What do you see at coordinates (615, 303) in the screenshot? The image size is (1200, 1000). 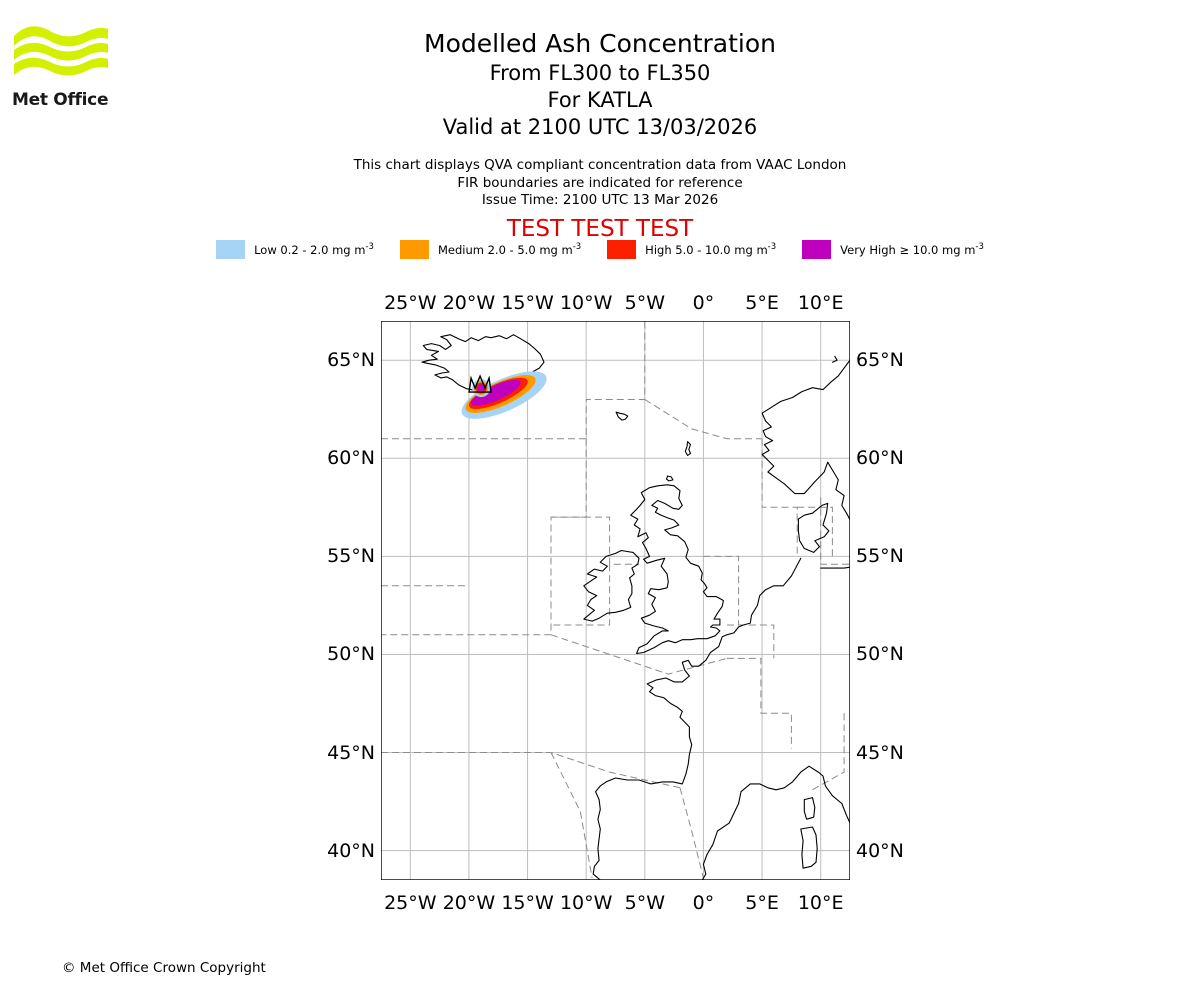 I see `longitude-axis-top: 25°W 20°W 15°W 10°W 5°W 0° 5°E 10°E` at bounding box center [615, 303].